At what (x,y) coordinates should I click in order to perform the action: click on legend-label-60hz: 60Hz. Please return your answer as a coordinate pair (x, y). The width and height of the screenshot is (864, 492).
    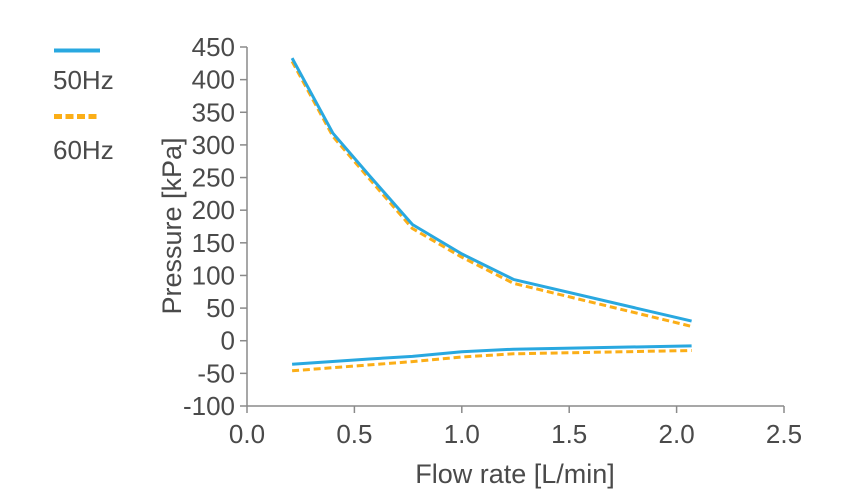
    Looking at the image, I should click on (83, 150).